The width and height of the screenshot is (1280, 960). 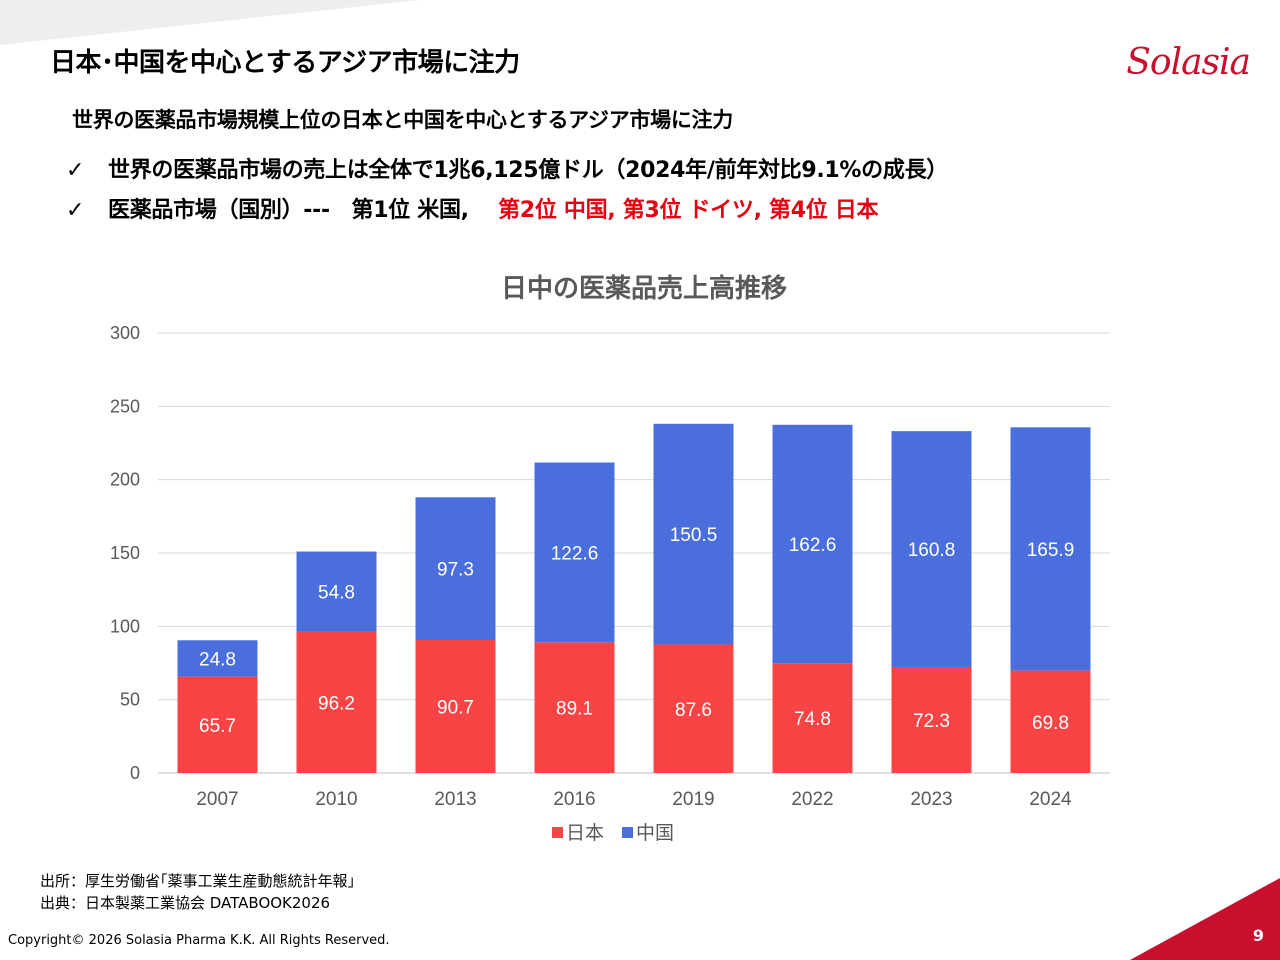 What do you see at coordinates (1258, 935) in the screenshot?
I see `page-number: 9` at bounding box center [1258, 935].